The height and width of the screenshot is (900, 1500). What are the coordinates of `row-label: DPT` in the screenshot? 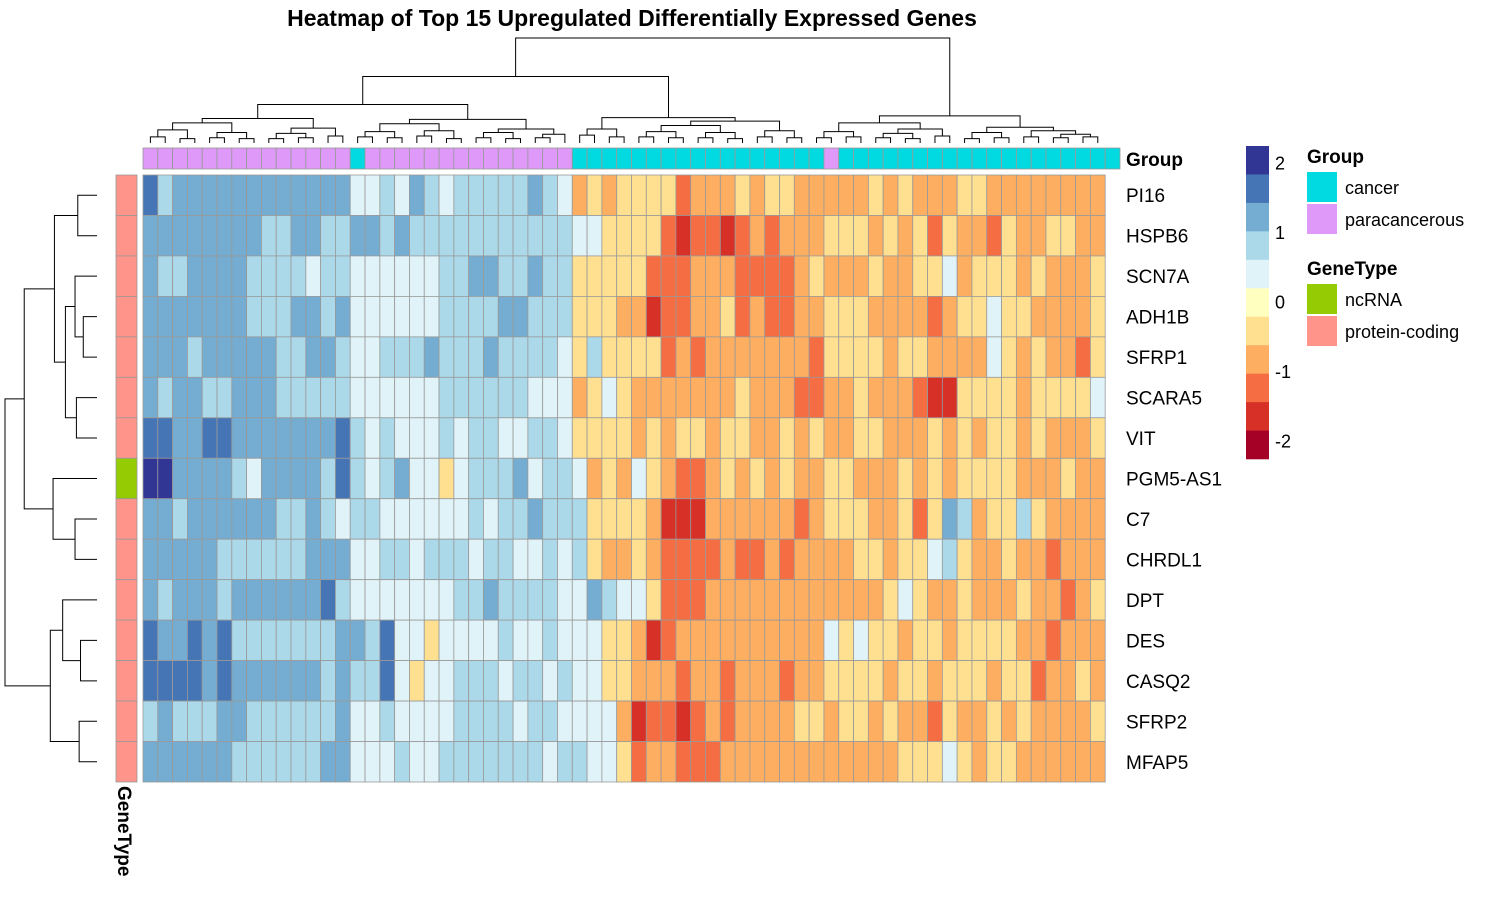 It's located at (1145, 601).